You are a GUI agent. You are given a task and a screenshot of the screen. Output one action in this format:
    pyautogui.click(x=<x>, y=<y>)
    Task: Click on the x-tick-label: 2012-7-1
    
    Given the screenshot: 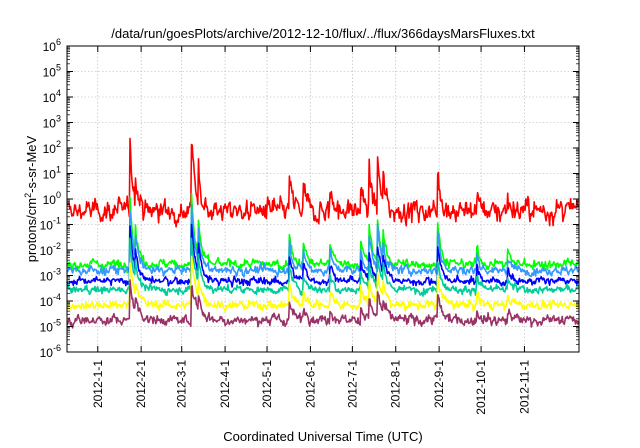 What is the action you would take?
    pyautogui.click(x=352, y=384)
    